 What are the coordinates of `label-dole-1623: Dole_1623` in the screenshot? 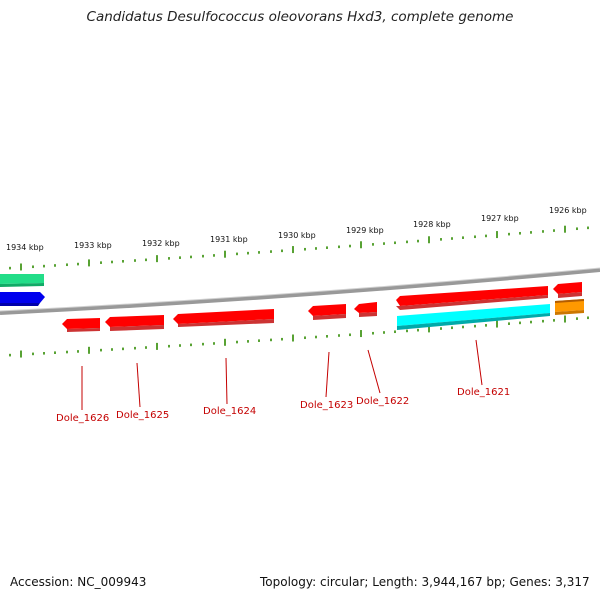 It's located at (326, 405).